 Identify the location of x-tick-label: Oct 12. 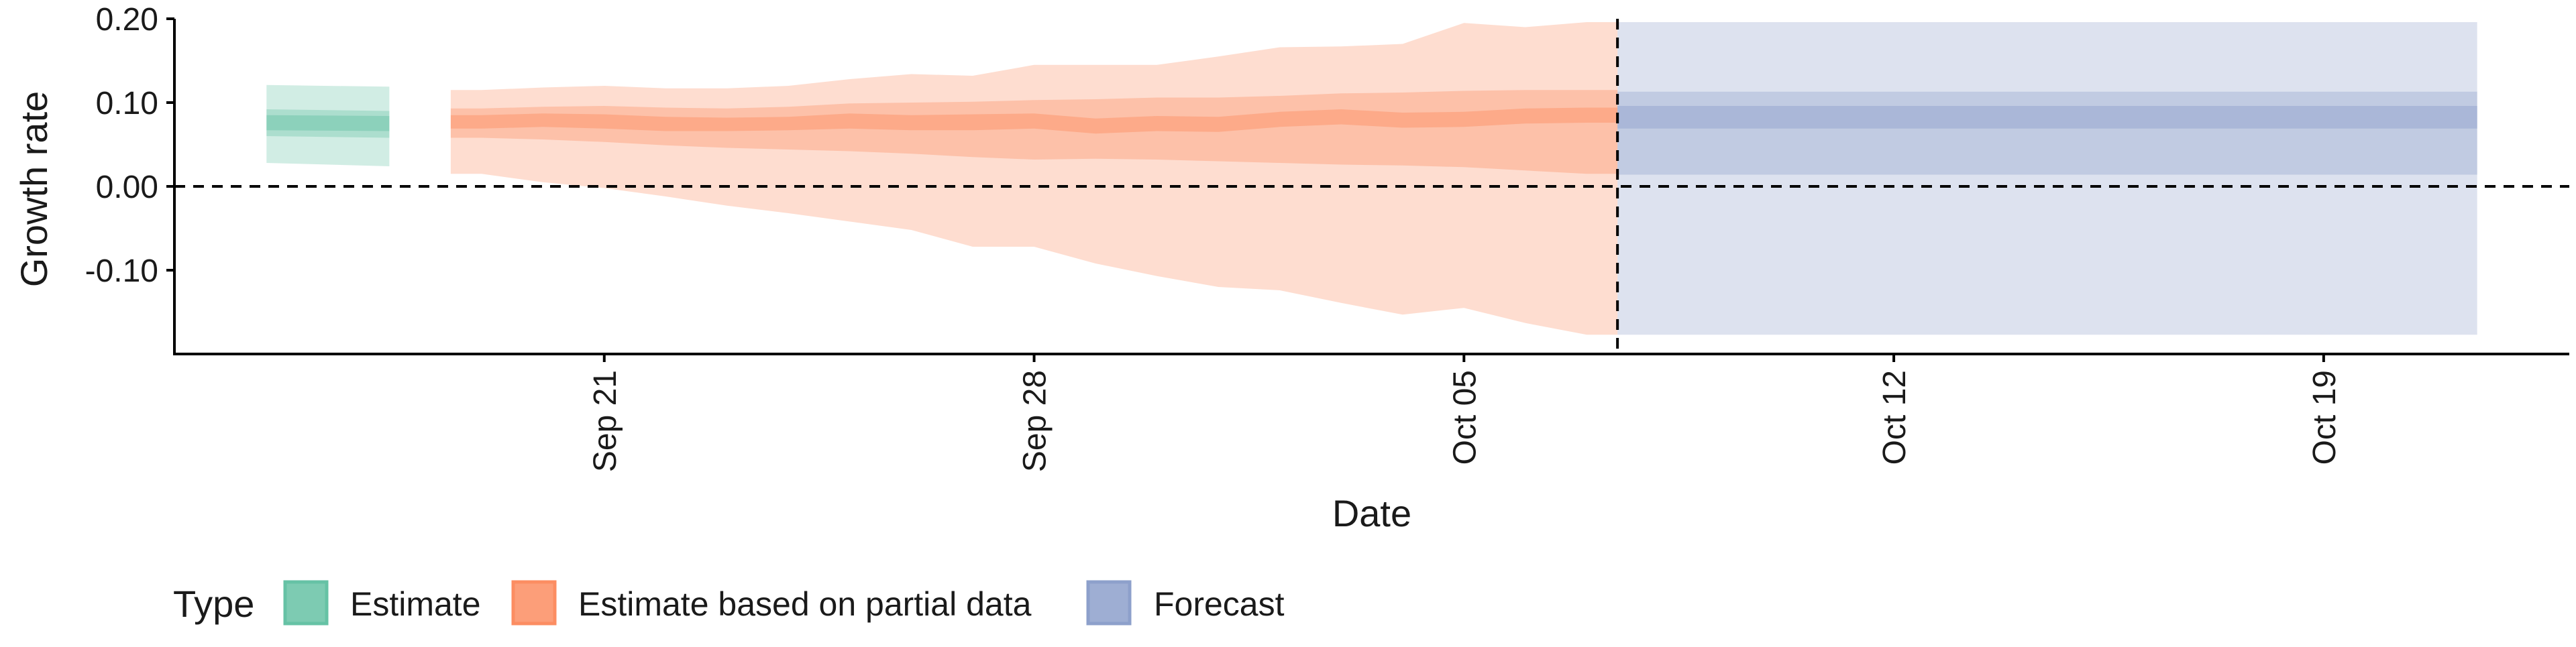
(1895, 417).